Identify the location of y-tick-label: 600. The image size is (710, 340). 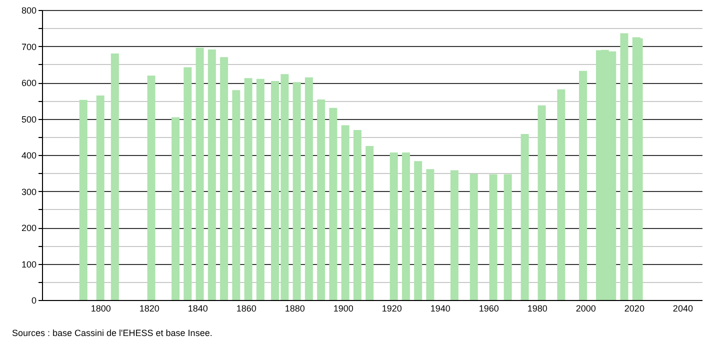
(28, 83).